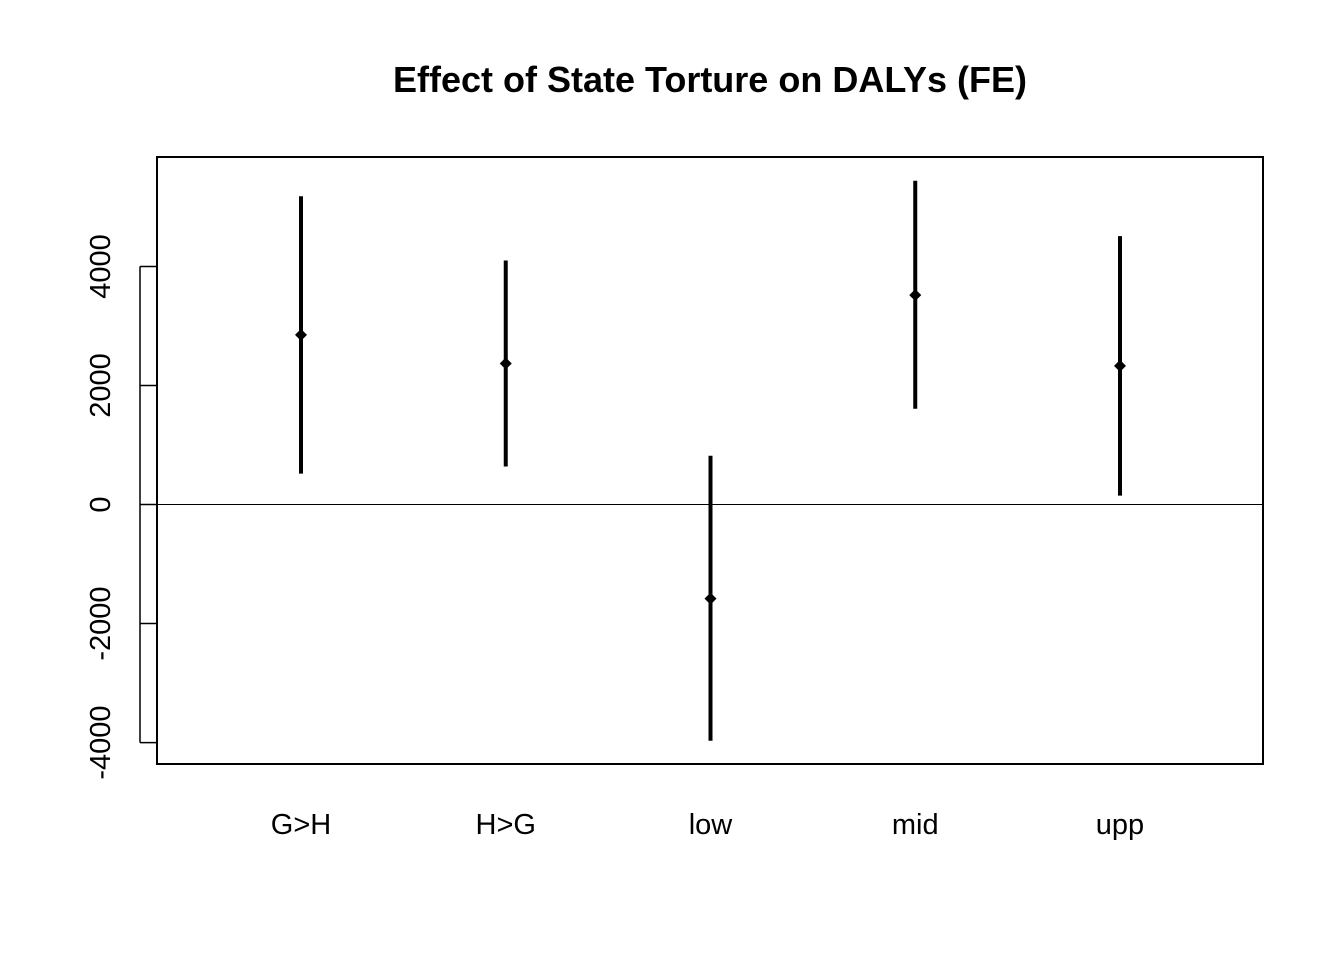  What do you see at coordinates (506, 825) in the screenshot?
I see `x-tick-label: H>G` at bounding box center [506, 825].